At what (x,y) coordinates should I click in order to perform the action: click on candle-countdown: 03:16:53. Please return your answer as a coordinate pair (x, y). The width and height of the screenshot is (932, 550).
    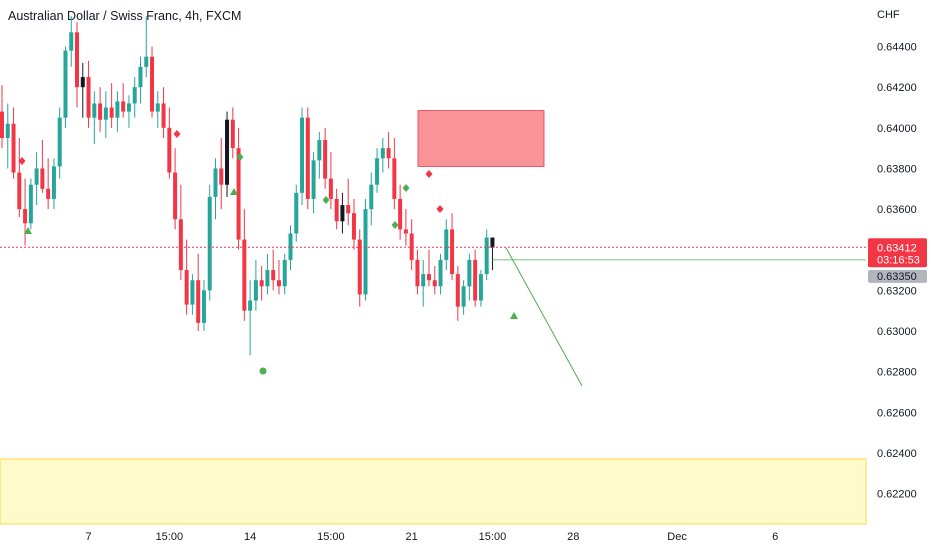
    Looking at the image, I should click on (898, 260).